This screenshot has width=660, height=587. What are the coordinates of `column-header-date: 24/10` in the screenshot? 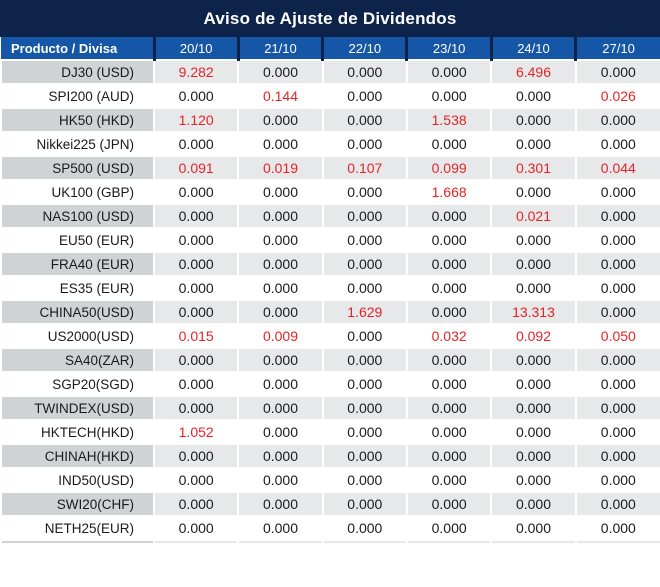 It's located at (532, 49).